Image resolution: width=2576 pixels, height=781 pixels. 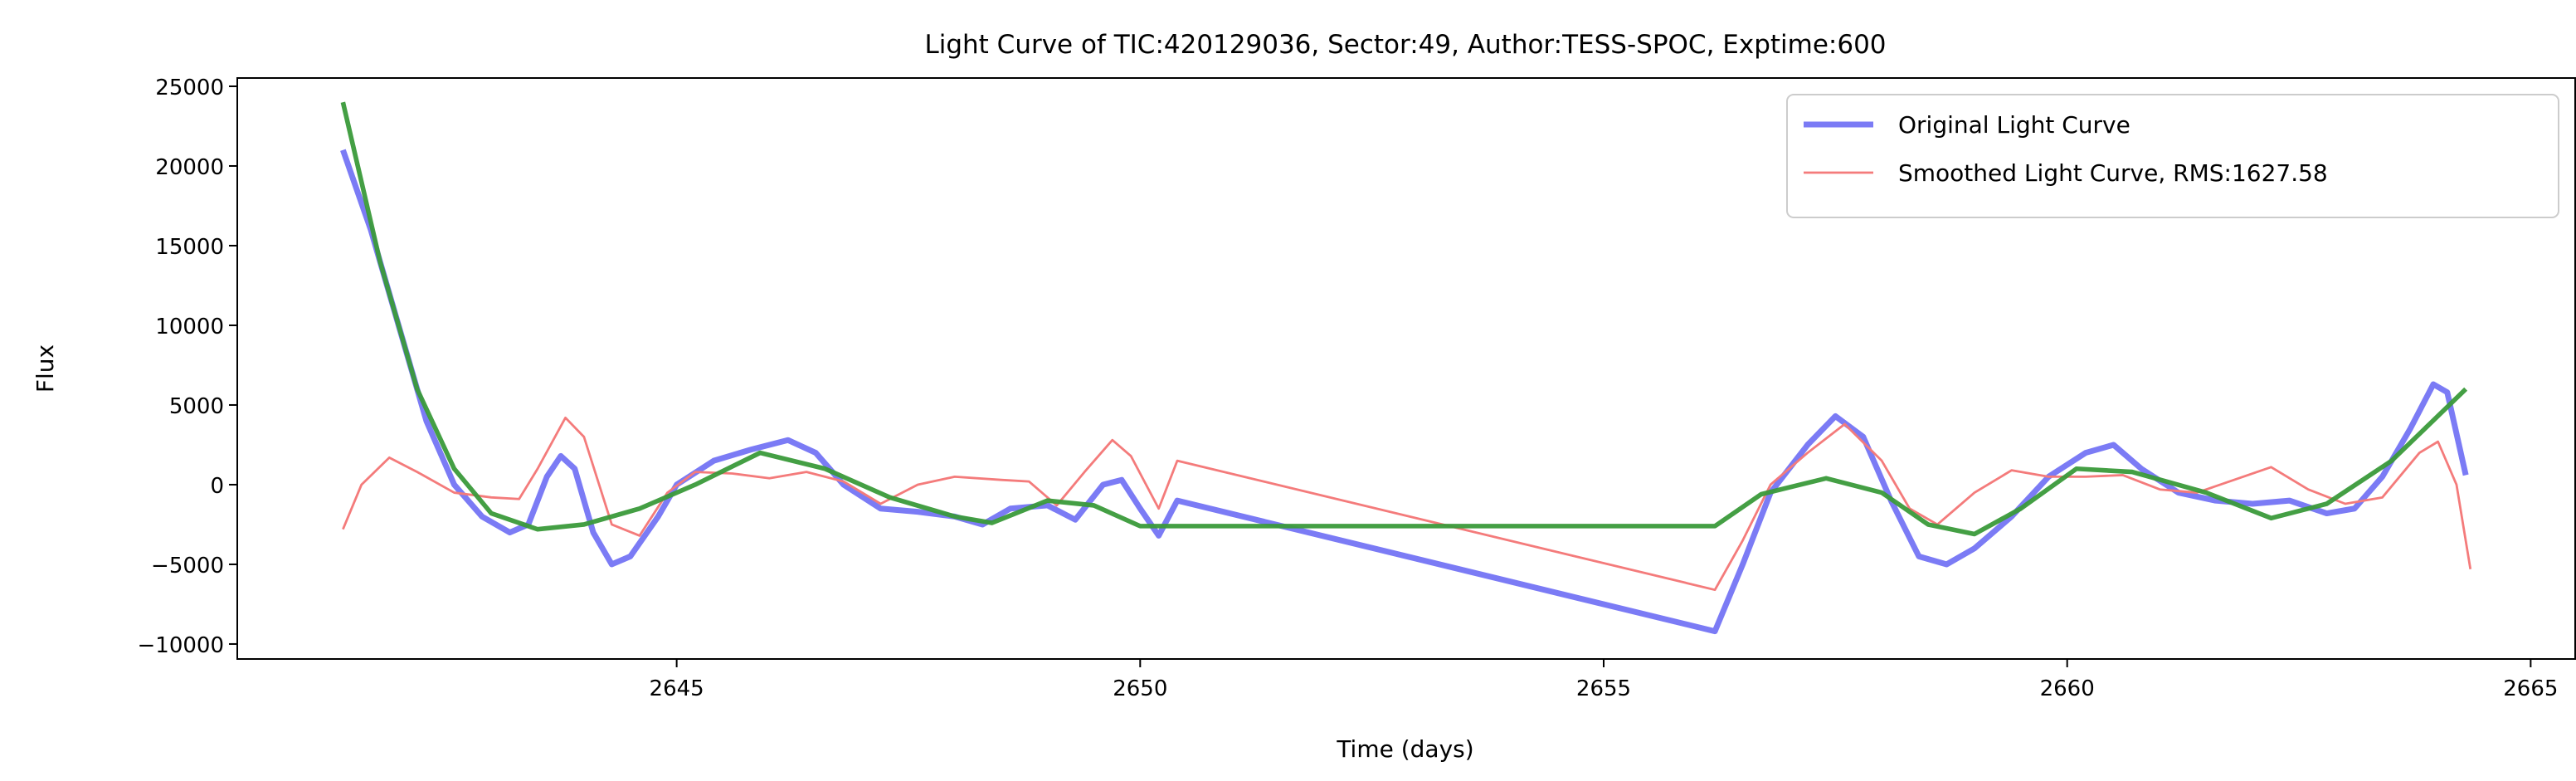 What do you see at coordinates (181, 645) in the screenshot?
I see `y-tick-label: −10000` at bounding box center [181, 645].